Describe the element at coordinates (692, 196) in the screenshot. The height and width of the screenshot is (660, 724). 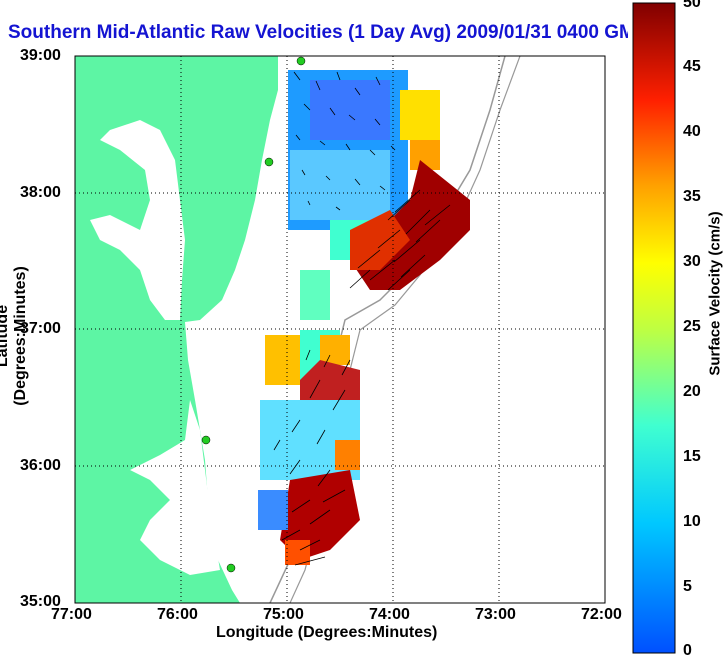
I see `colorbar-tick: 35` at that location.